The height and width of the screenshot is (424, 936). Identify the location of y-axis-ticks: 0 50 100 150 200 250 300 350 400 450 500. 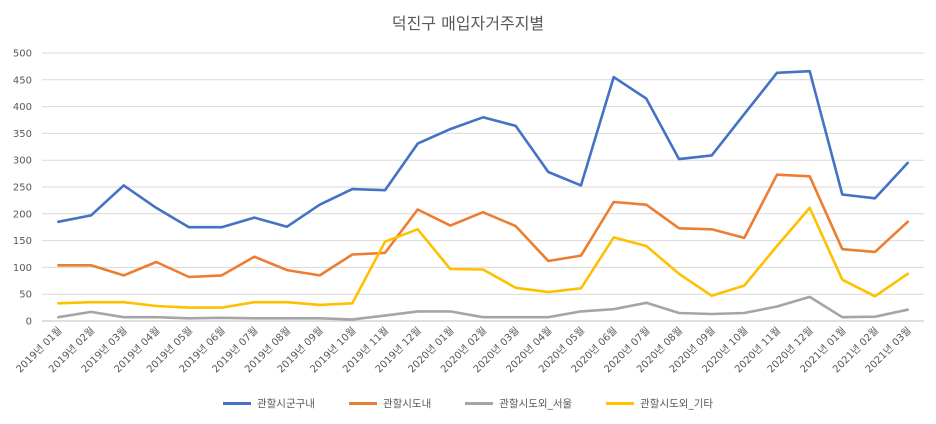
(22, 188).